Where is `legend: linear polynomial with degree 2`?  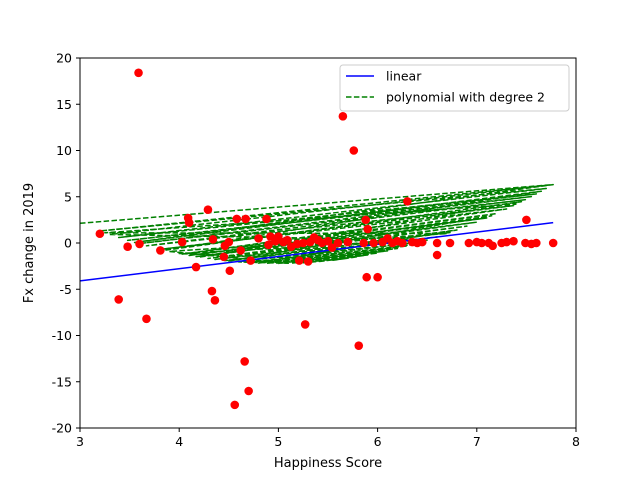 legend: linear polynomial with degree 2 is located at coordinates (454, 88).